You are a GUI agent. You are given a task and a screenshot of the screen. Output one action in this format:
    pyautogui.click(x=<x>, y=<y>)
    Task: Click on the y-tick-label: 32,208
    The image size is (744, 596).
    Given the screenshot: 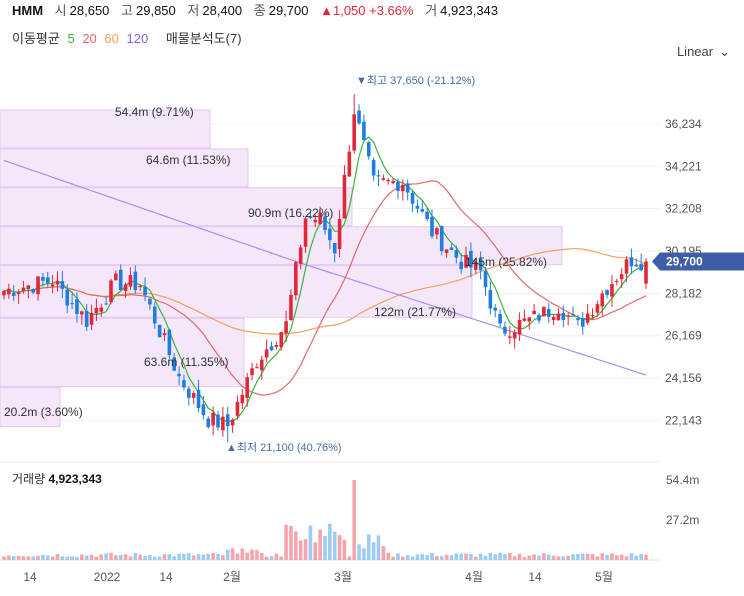 What is the action you would take?
    pyautogui.click(x=683, y=209)
    